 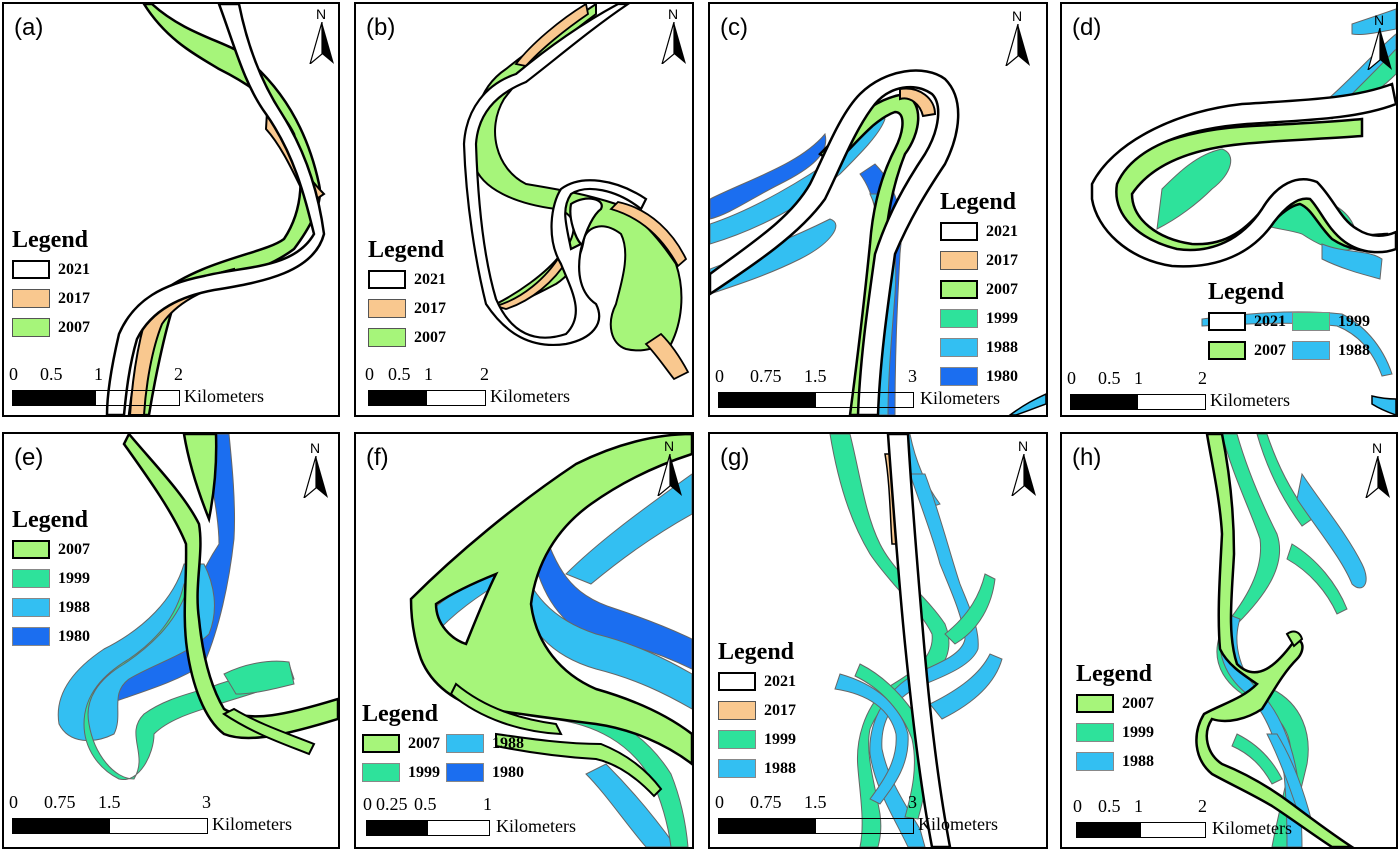 I want to click on scale-tick: 0, so click(x=1077, y=806).